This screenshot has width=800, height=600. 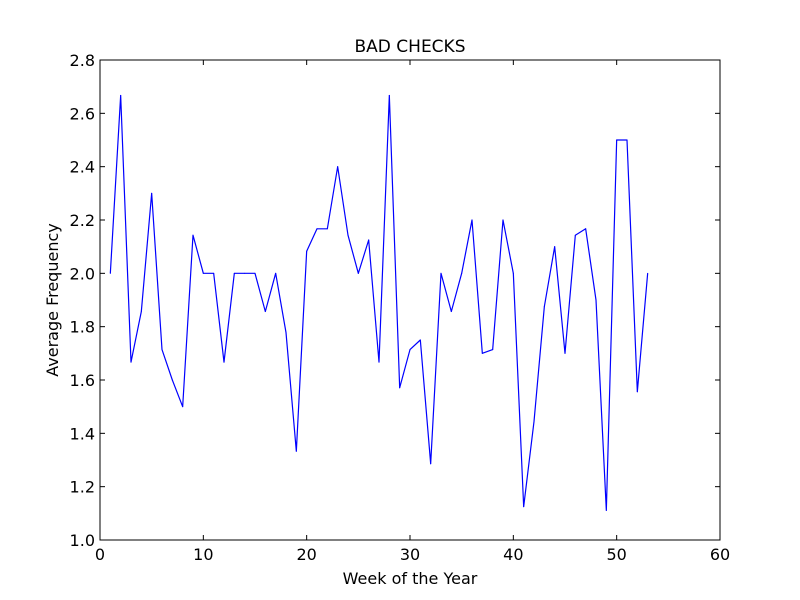 I want to click on y-tick-label: 1.2, so click(x=82, y=487).